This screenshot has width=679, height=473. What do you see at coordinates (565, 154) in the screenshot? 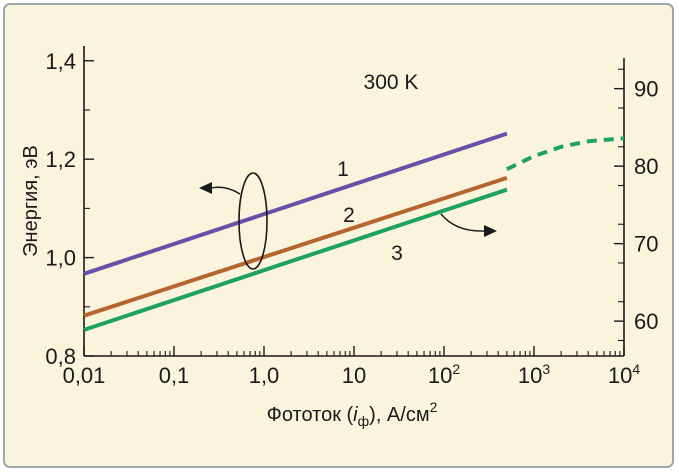
I see `series-line-3-extension` at bounding box center [565, 154].